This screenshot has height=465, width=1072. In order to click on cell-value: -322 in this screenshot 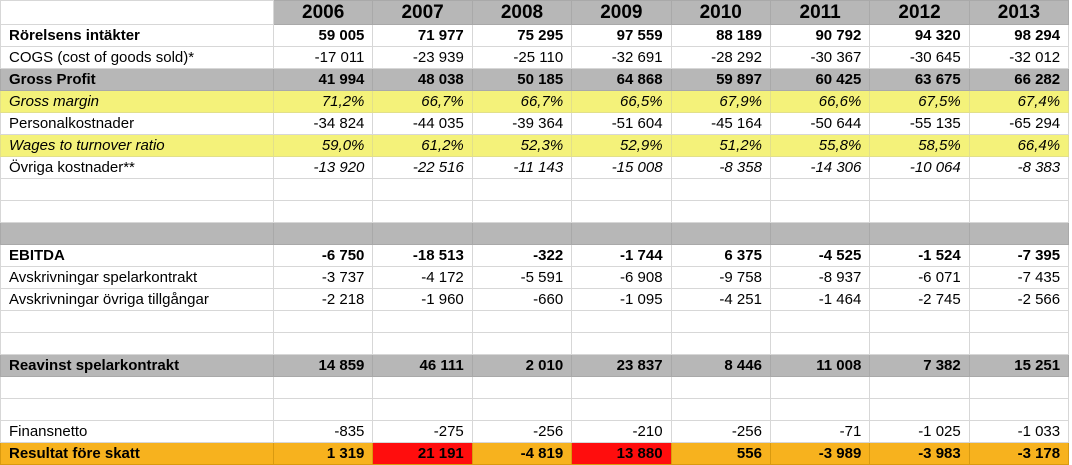, I will do `click(522, 255)`.